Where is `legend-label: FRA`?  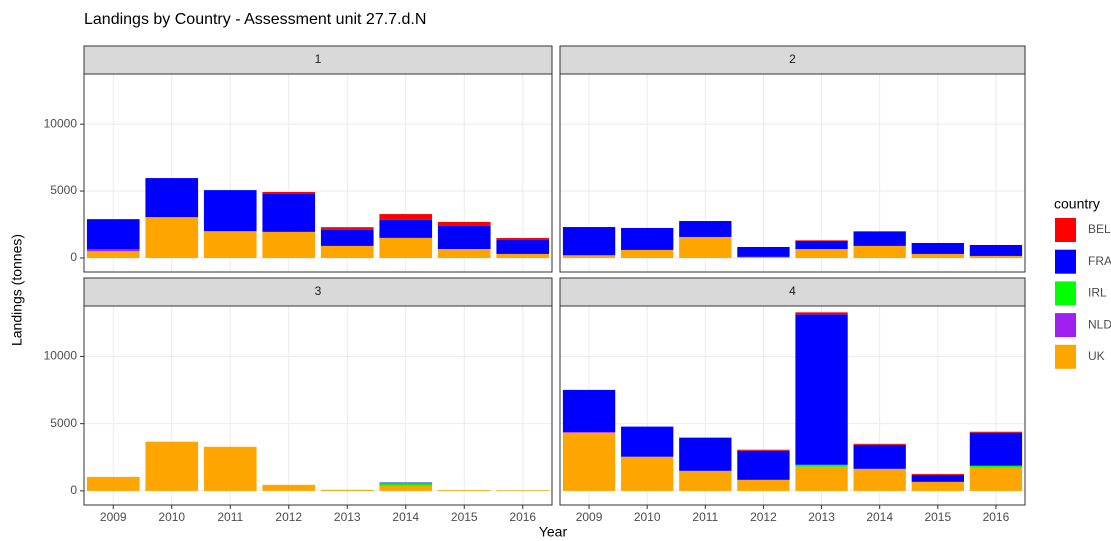 legend-label: FRA is located at coordinates (1099, 261).